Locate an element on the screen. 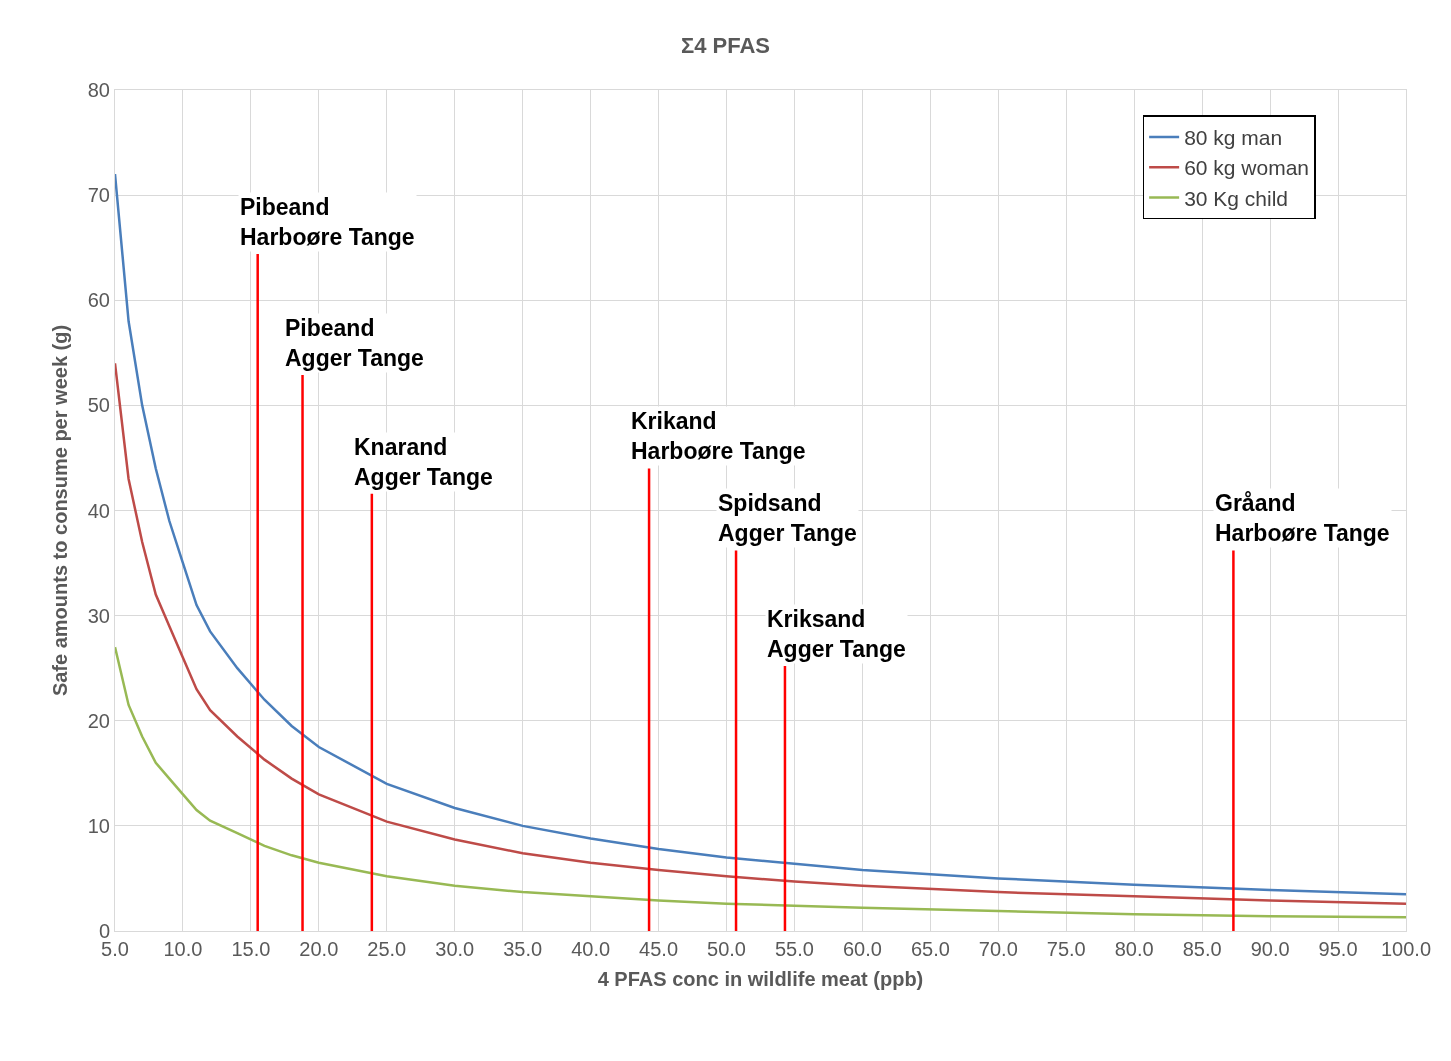  y-tick-label: 10 is located at coordinates (98, 825).